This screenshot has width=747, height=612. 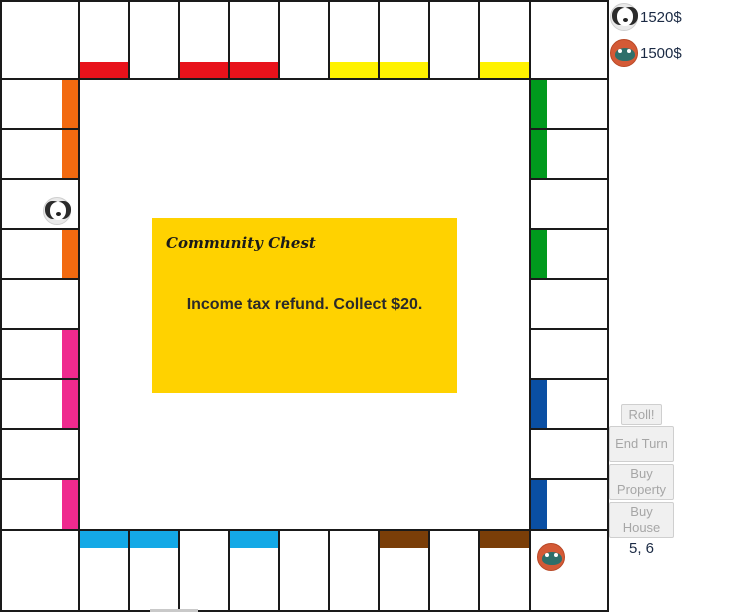 What do you see at coordinates (40, 40) in the screenshot?
I see `corner-space-top-left` at bounding box center [40, 40].